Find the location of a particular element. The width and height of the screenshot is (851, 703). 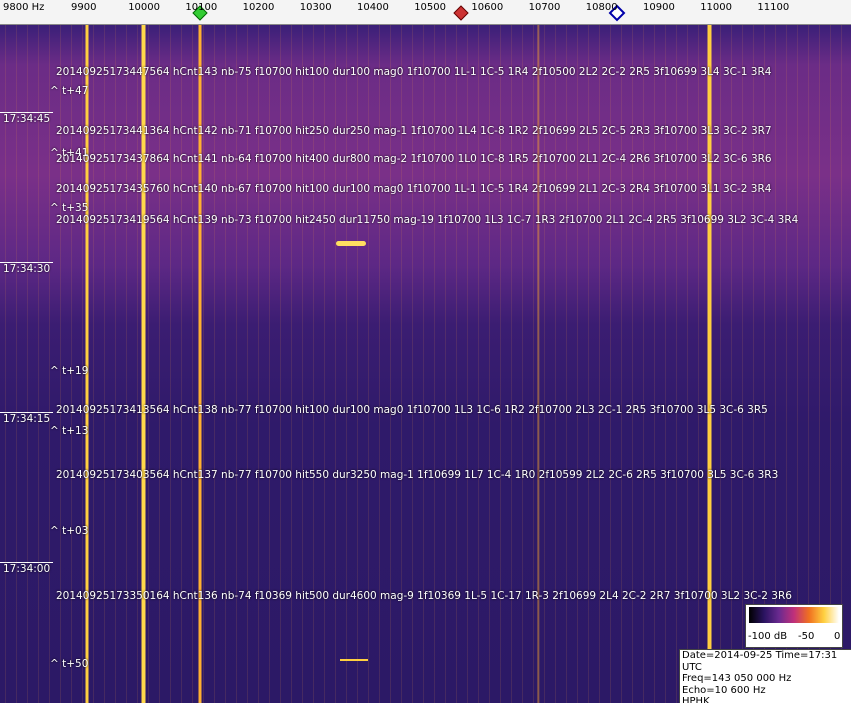

time-label: 17:34:45 is located at coordinates (27, 118).